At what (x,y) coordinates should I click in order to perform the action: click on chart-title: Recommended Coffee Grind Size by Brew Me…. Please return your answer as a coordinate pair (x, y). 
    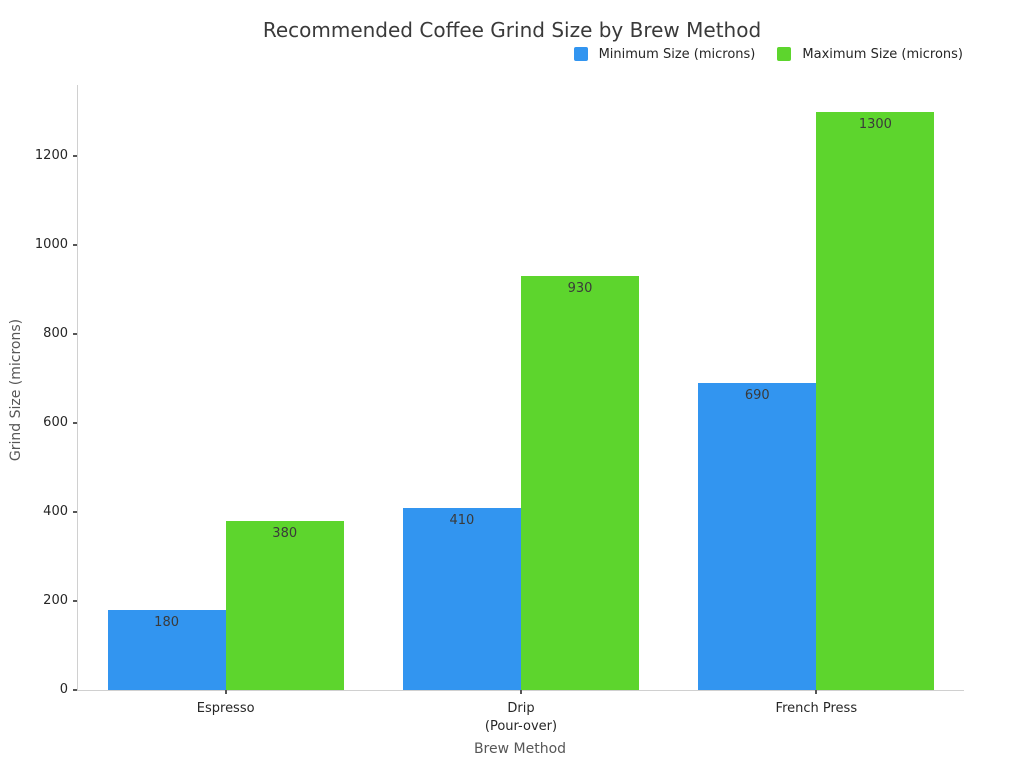
    Looking at the image, I should click on (512, 30).